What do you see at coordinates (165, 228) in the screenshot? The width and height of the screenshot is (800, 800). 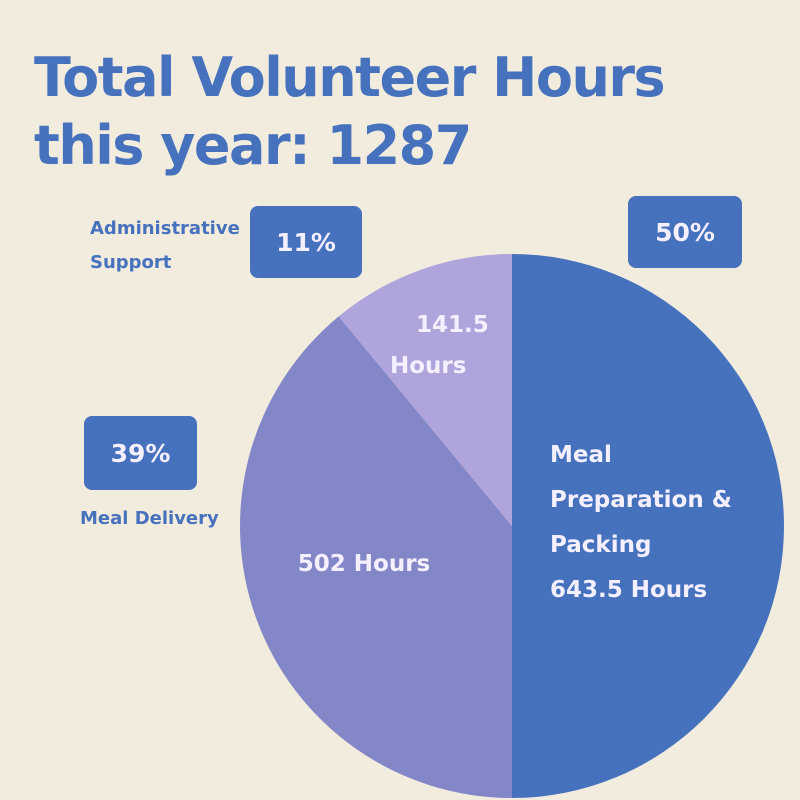 I see `admin-label-line-1: Administrative` at bounding box center [165, 228].